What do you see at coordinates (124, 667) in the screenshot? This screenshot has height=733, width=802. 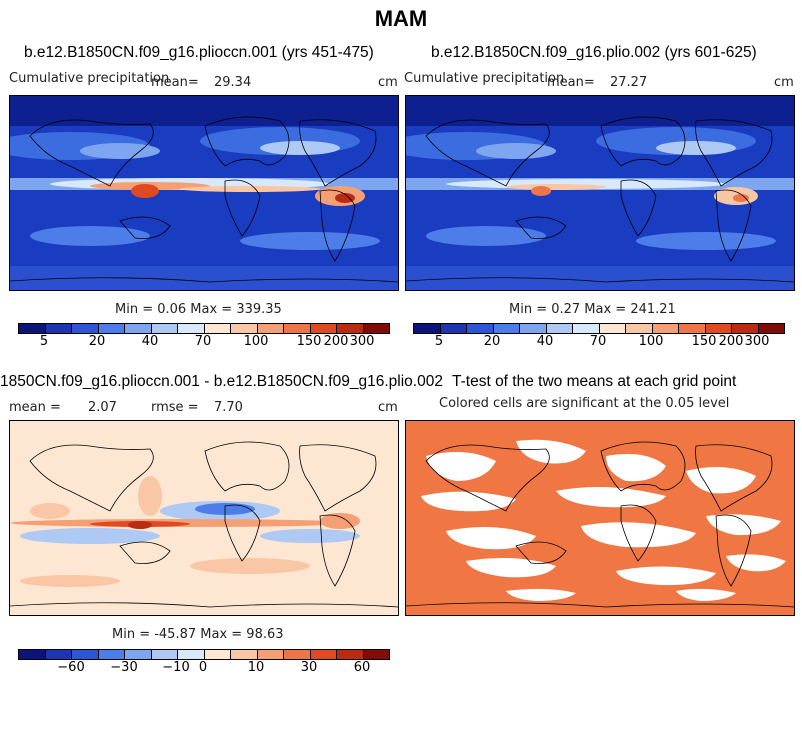 I see `cbar-tick: −30` at bounding box center [124, 667].